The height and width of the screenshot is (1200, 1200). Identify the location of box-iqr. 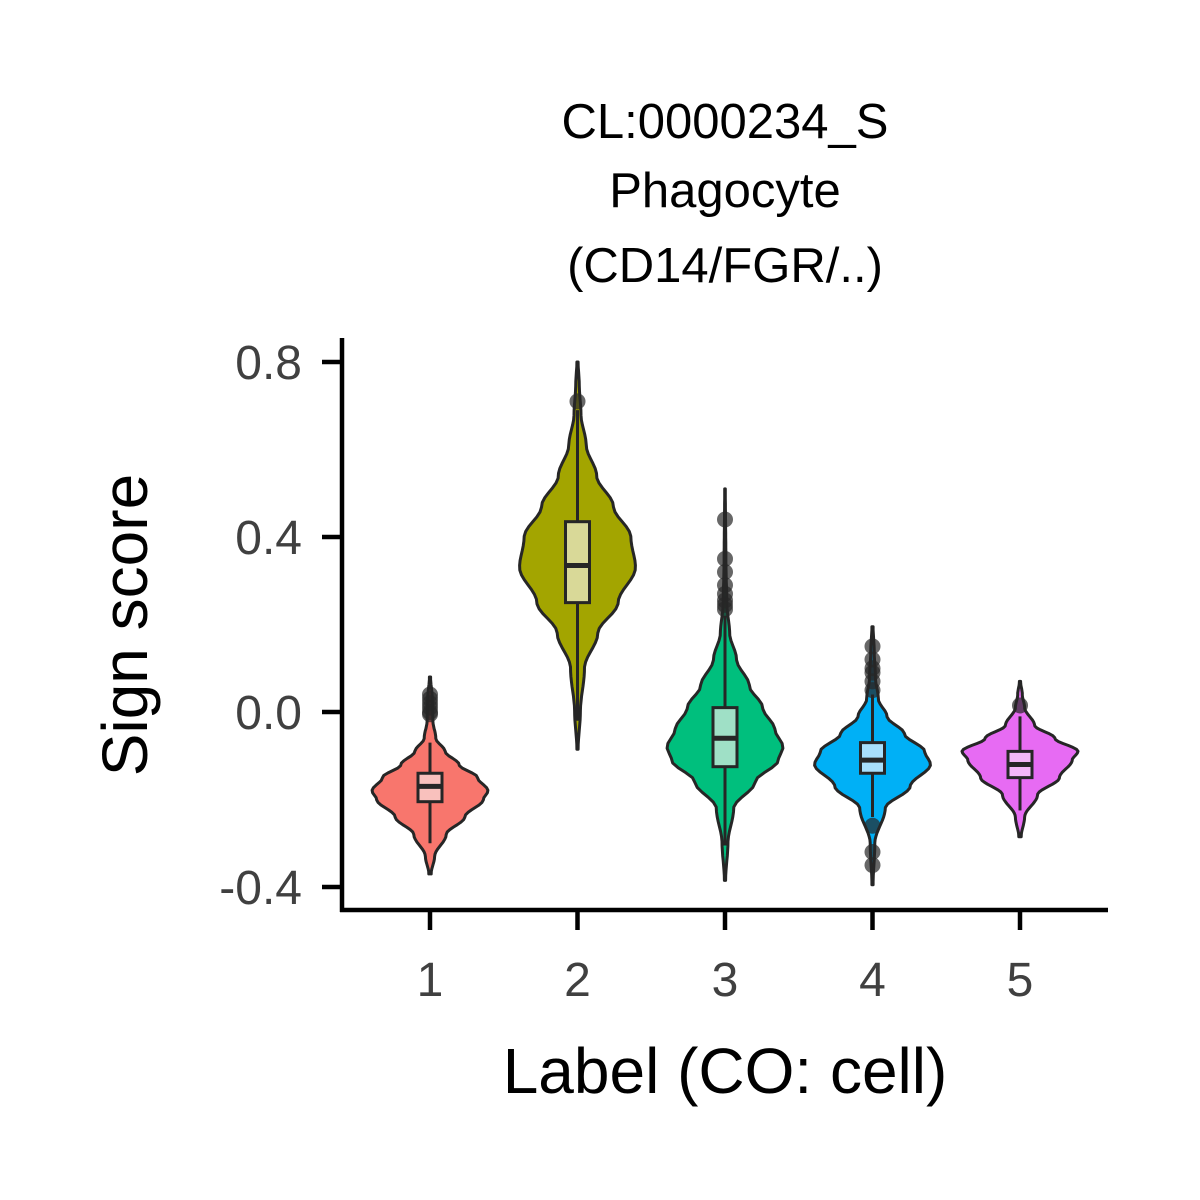
(577, 562).